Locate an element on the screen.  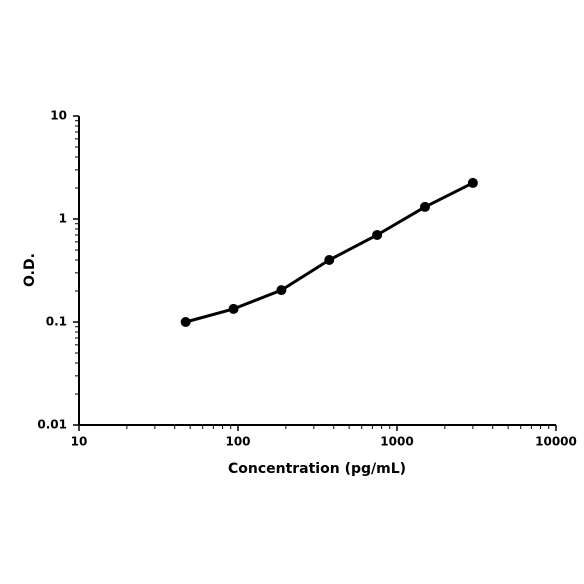
y-tick-label: 10 is located at coordinates (58, 116).